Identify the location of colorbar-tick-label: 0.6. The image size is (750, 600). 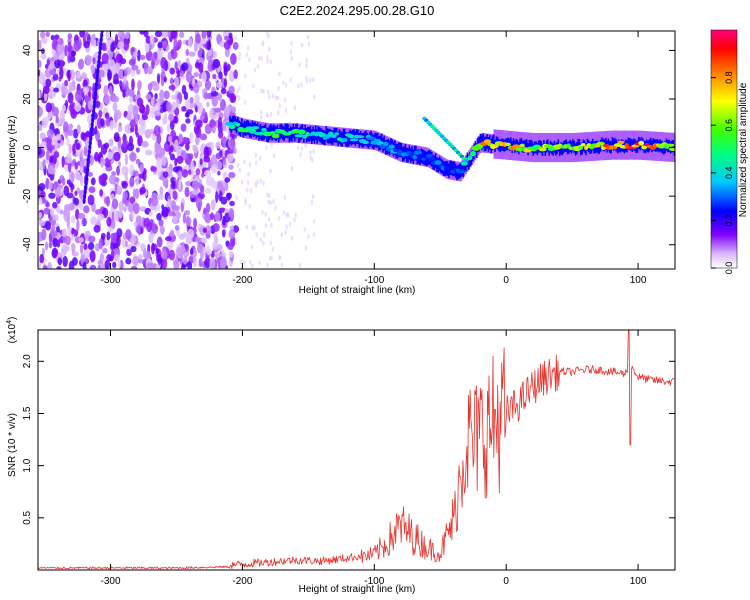
(729, 125).